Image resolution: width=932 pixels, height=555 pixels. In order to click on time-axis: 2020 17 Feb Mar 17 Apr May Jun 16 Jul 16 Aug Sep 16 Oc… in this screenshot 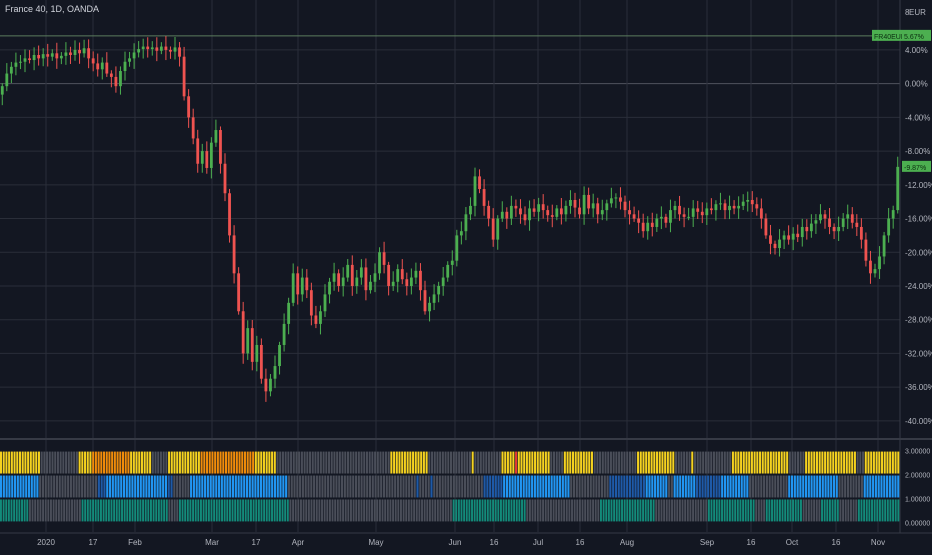, I will do `click(461, 542)`.